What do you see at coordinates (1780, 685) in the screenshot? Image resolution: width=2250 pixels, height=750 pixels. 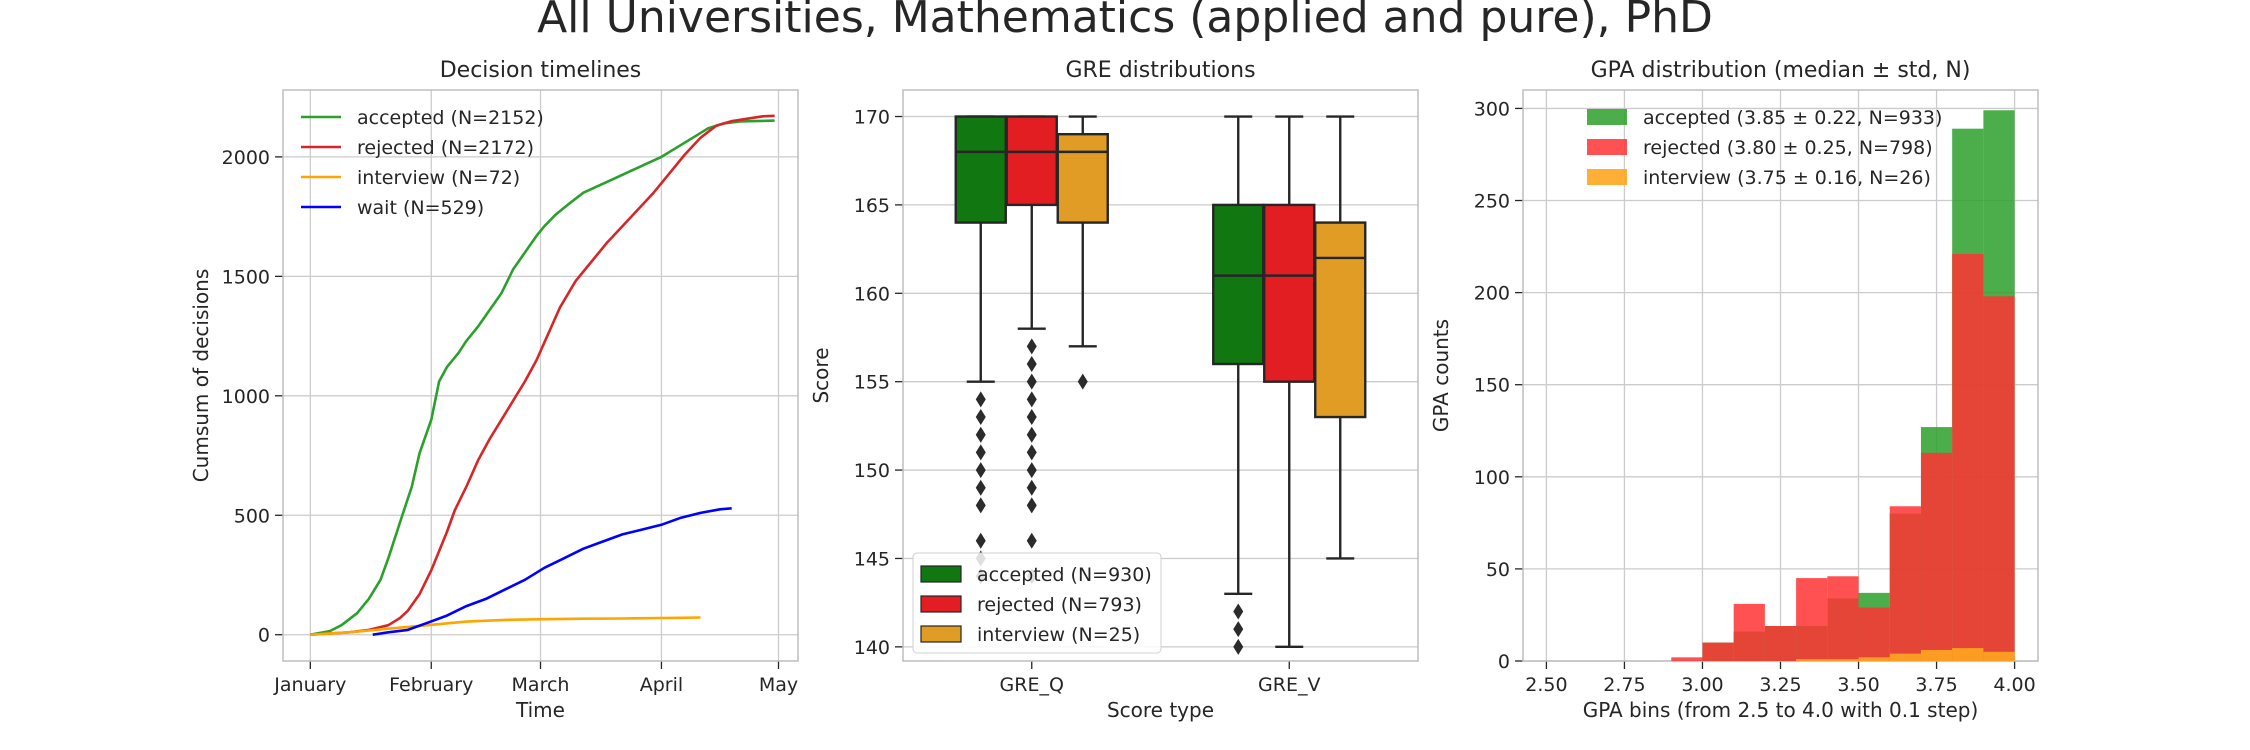 I see `x-tick-label: 3.25` at bounding box center [1780, 685].